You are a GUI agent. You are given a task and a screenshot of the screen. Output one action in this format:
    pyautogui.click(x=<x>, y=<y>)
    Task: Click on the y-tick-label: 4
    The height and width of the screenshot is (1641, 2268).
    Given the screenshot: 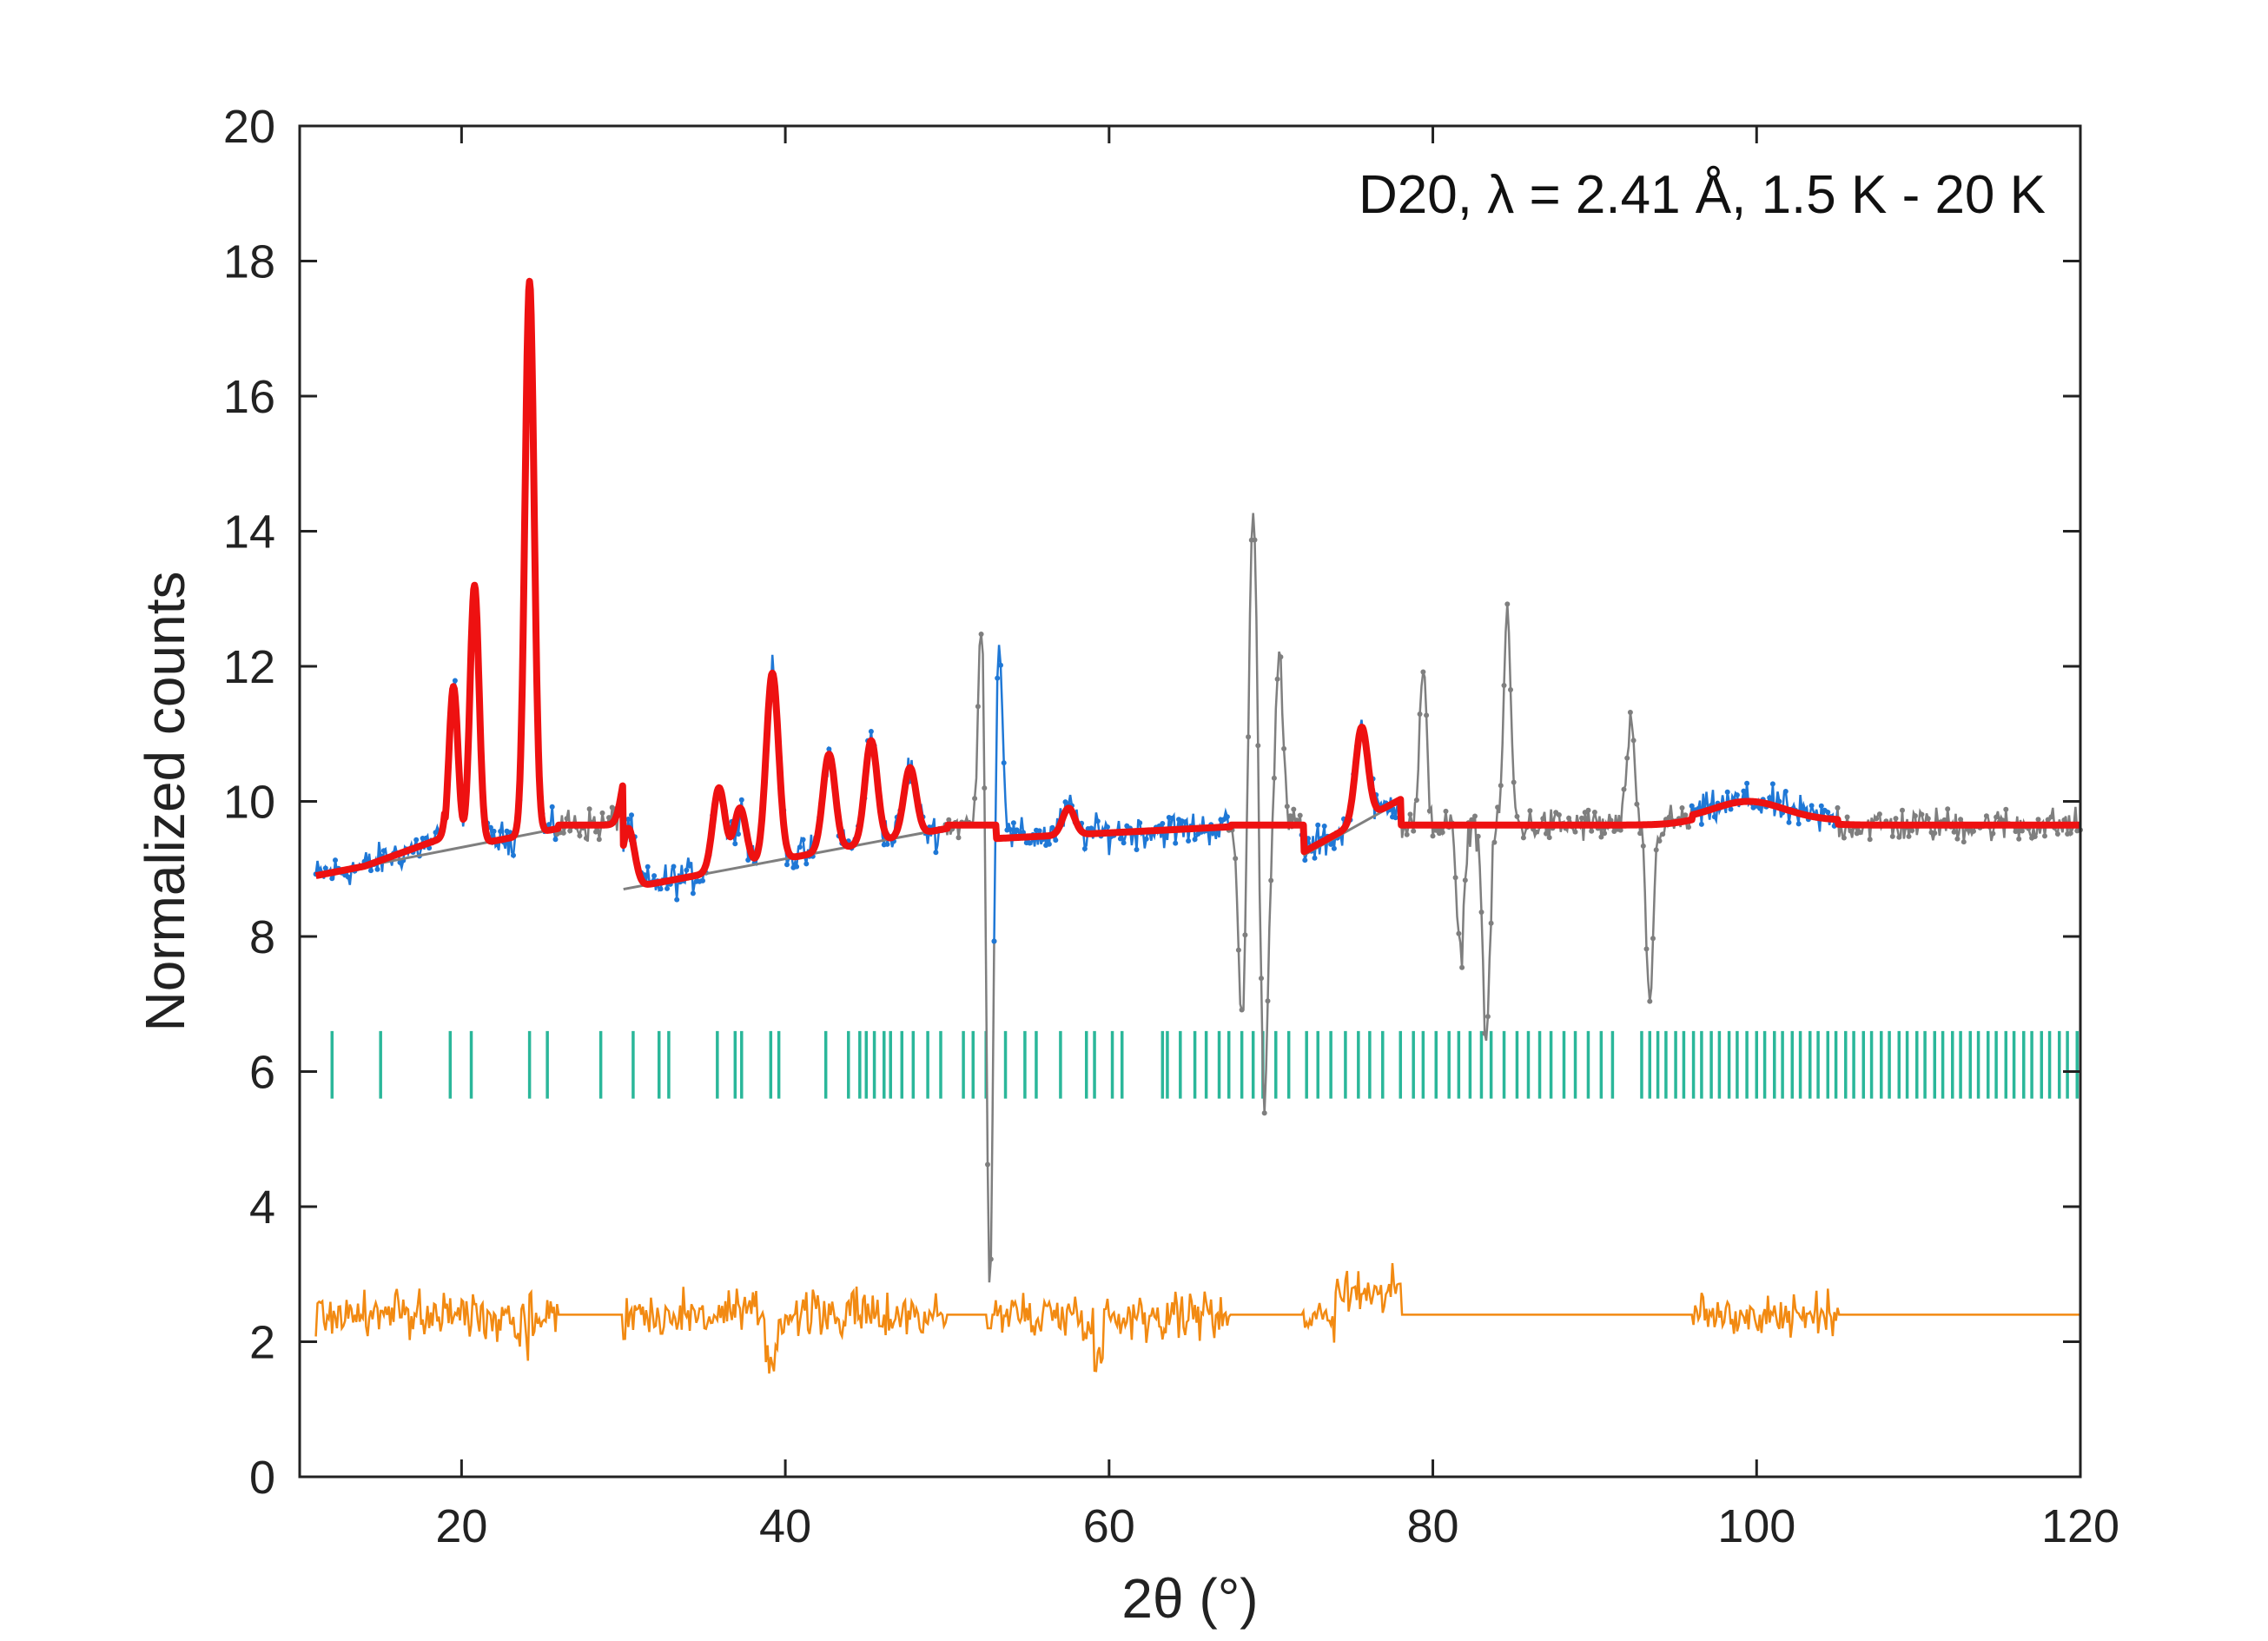 What is the action you would take?
    pyautogui.click(x=262, y=1207)
    